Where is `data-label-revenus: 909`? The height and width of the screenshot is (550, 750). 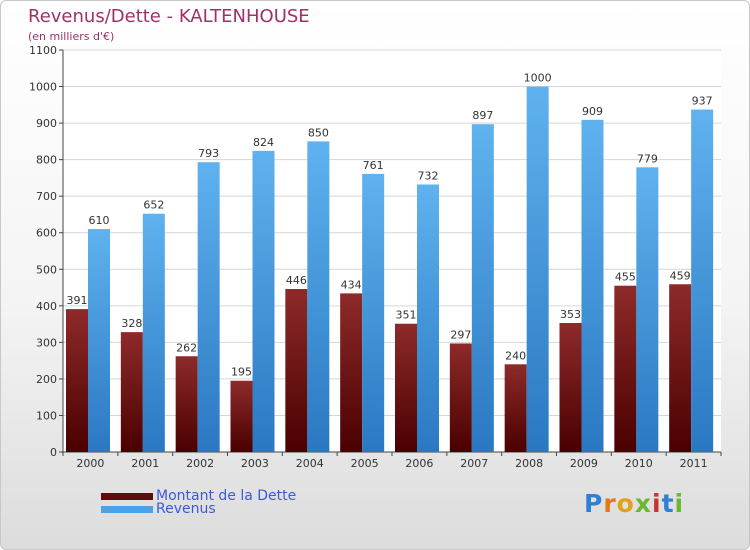 data-label-revenus: 909 is located at coordinates (592, 111).